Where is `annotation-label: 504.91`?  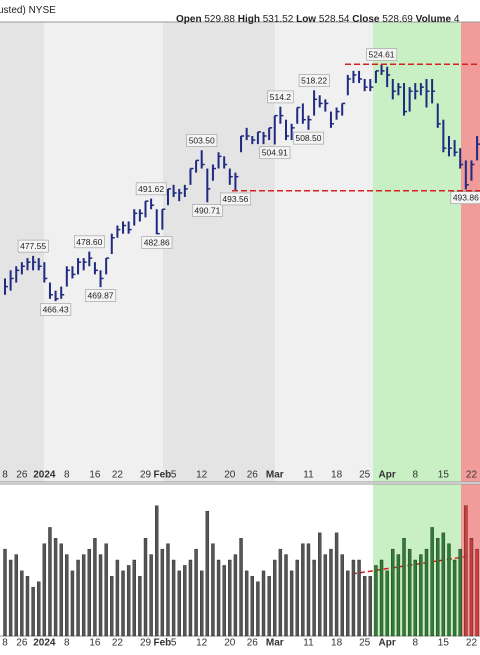
annotation-label: 504.91 is located at coordinates (275, 153).